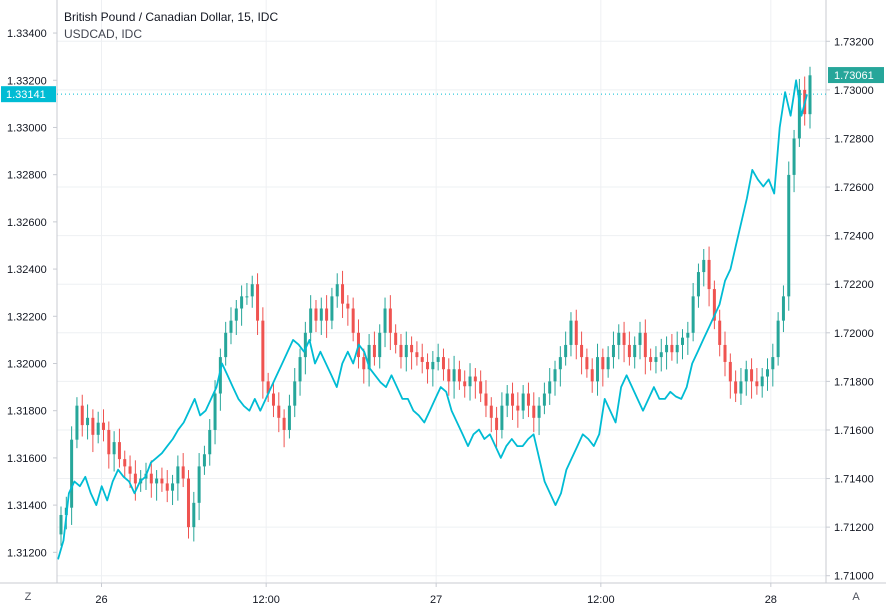 This screenshot has height=616, width=886. What do you see at coordinates (27, 34) in the screenshot?
I see `left-tick-label: 1.33400` at bounding box center [27, 34].